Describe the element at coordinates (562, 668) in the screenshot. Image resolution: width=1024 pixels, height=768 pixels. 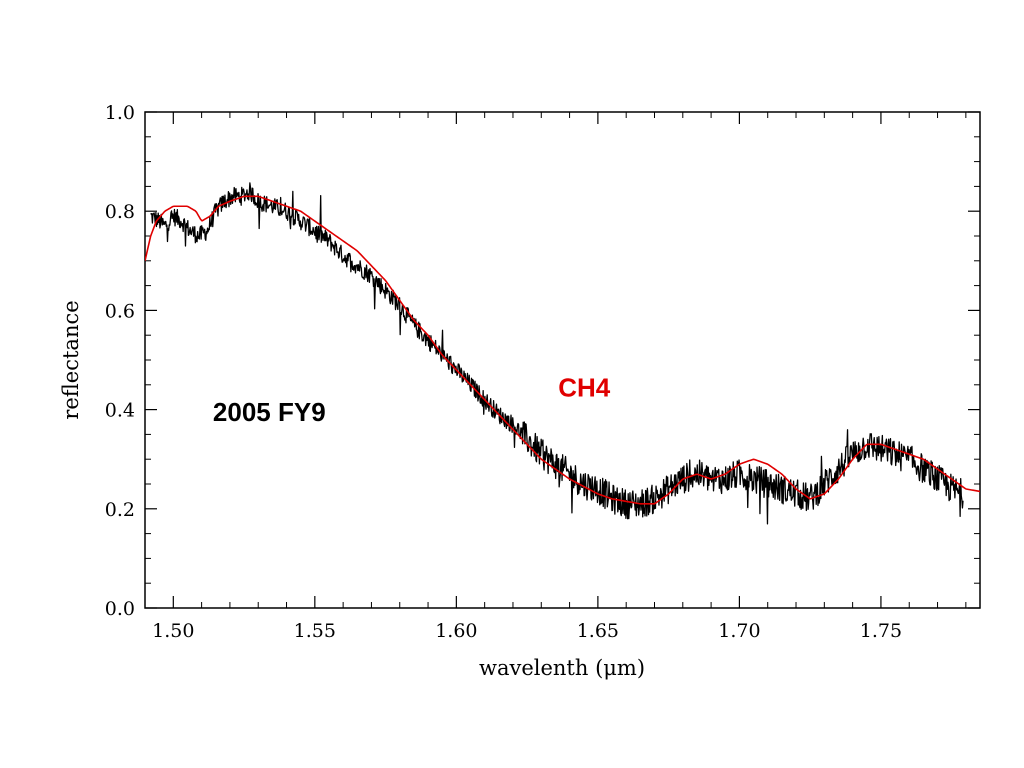
I see `x-axis-label: wavelenth (μm)` at that location.